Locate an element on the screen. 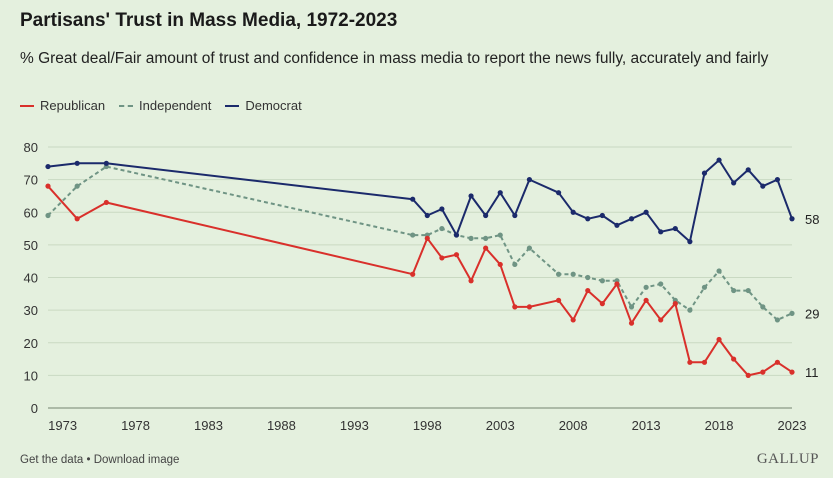  y-tick-label: 10 is located at coordinates (31, 375).